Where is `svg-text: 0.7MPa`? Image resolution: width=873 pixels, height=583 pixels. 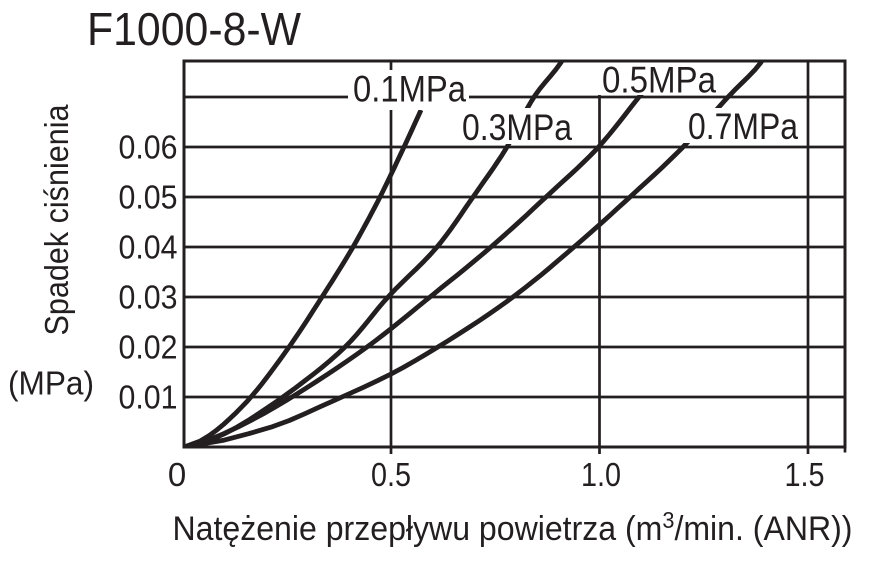 svg-text: 0.7MPa is located at coordinates (743, 126).